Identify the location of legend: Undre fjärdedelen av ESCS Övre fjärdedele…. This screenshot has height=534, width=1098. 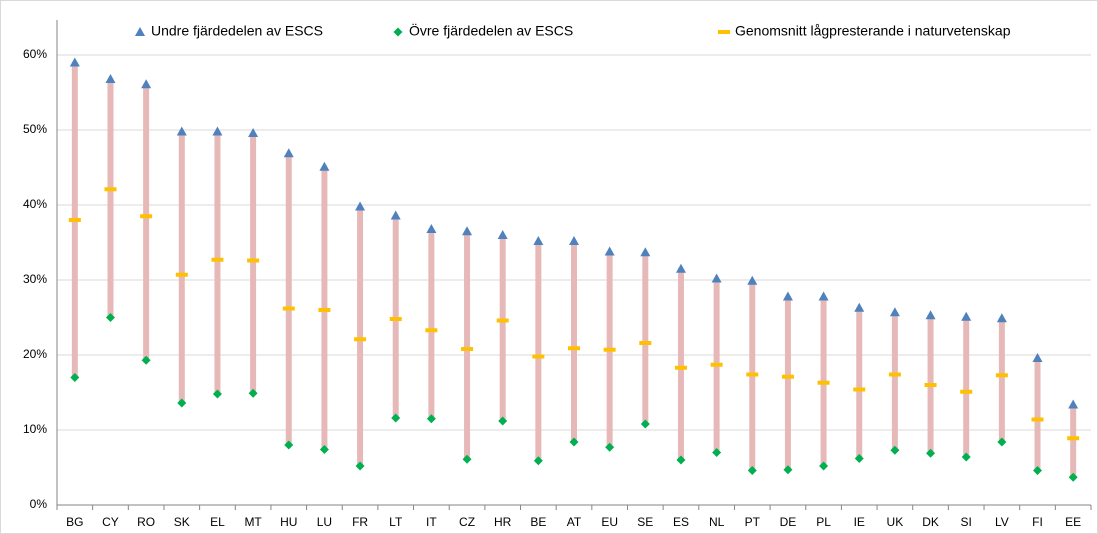
(573, 30).